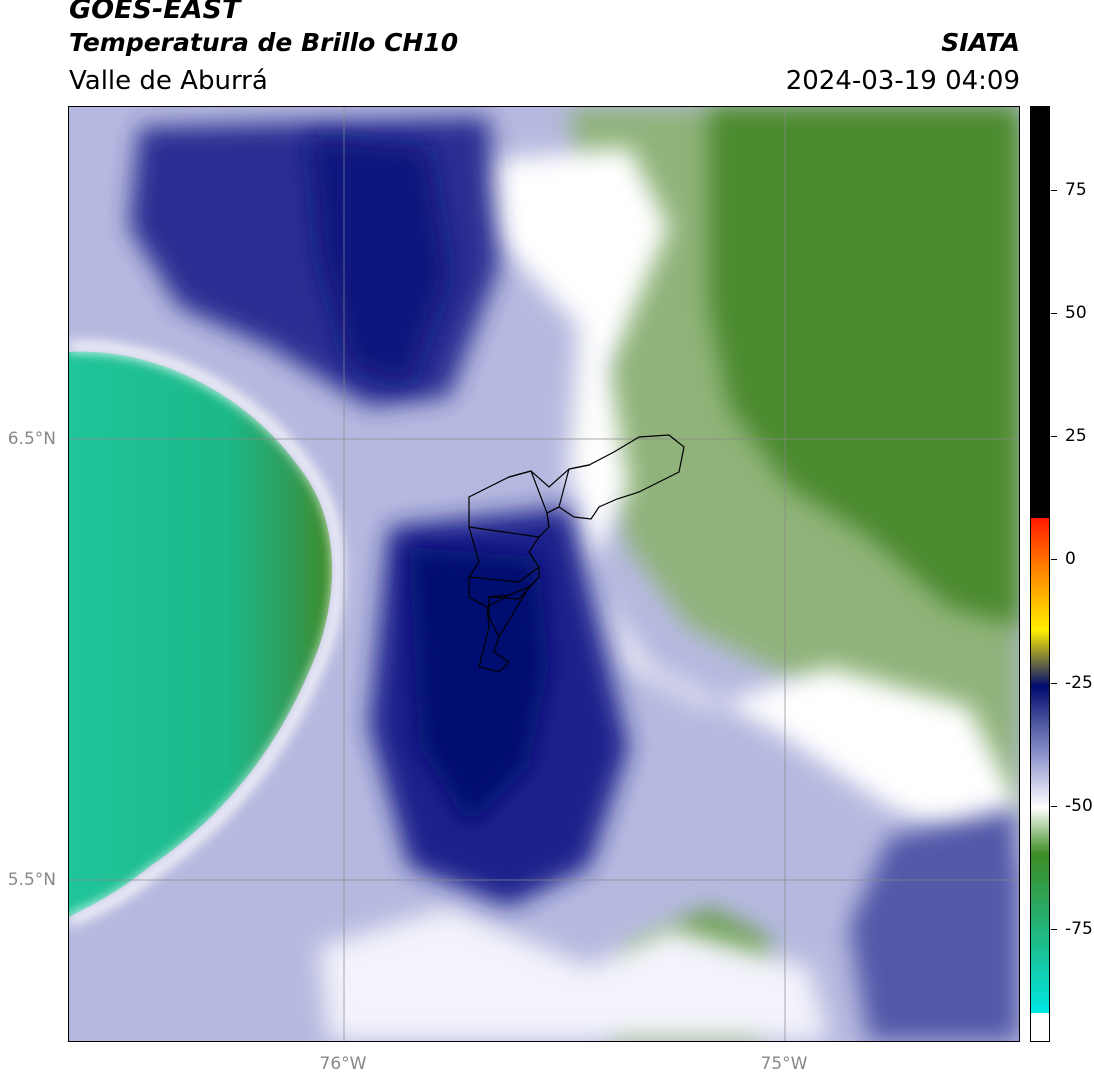  I want to click on navy-southeast, so click(934, 924).